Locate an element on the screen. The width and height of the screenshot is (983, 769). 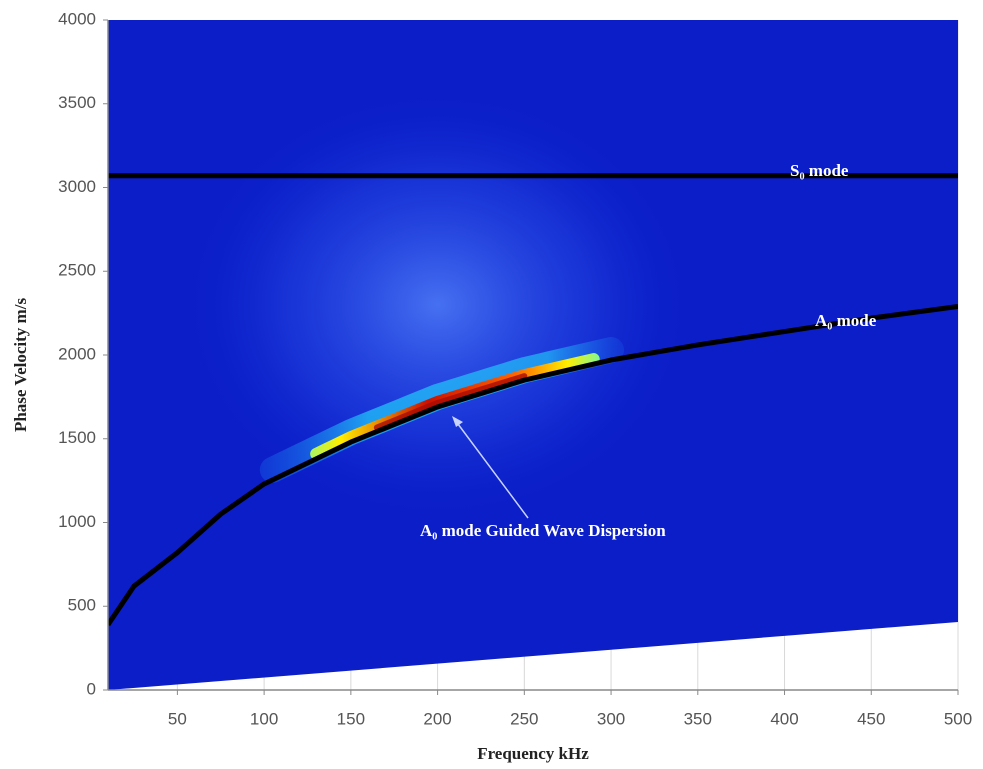
x-tick-label: 200 is located at coordinates (437, 718).